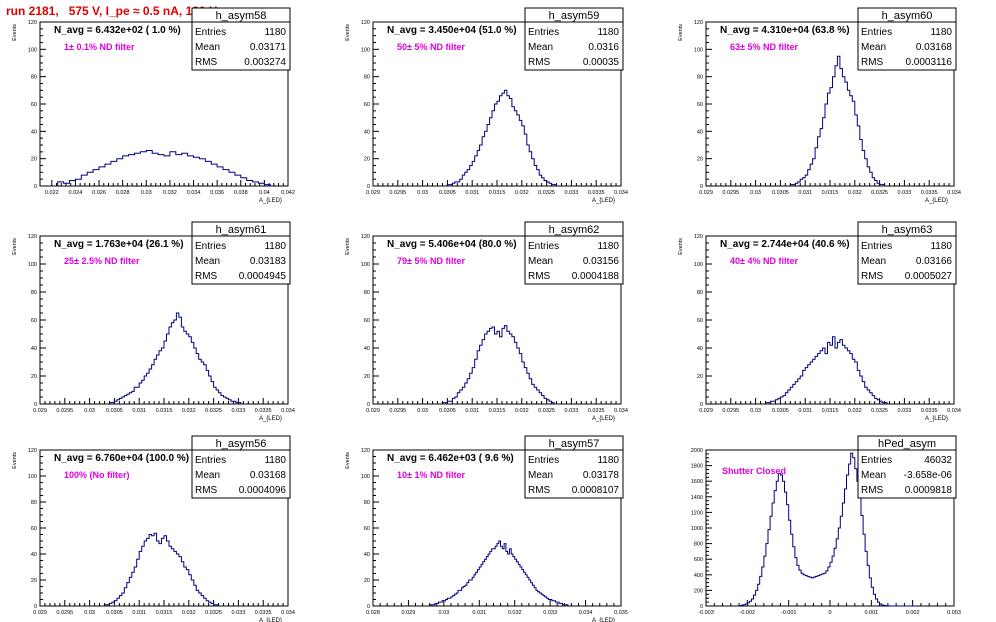 The width and height of the screenshot is (996, 622). I want to click on stats-value: 0.003274, so click(265, 62).